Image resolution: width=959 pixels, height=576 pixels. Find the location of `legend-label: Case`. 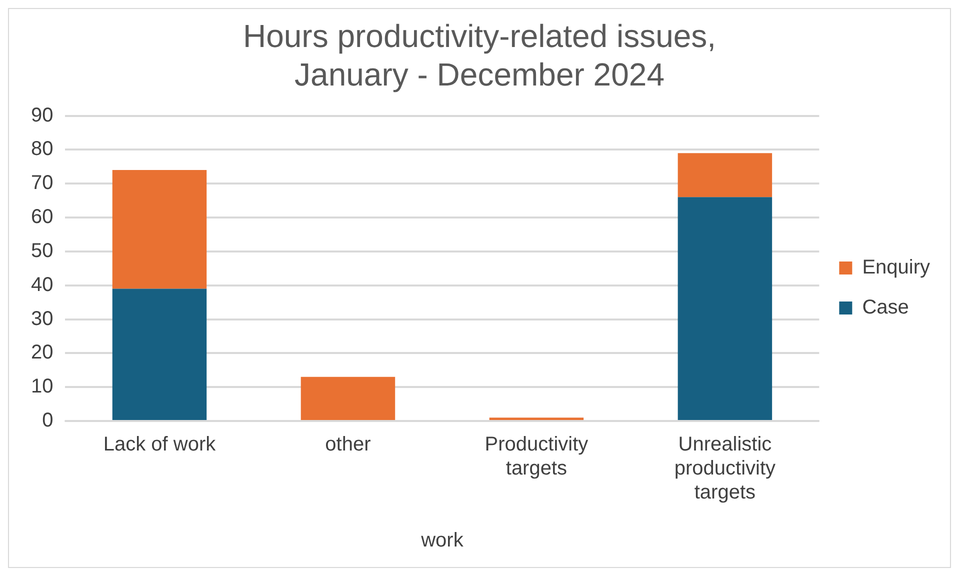

legend-label: Case is located at coordinates (885, 307).